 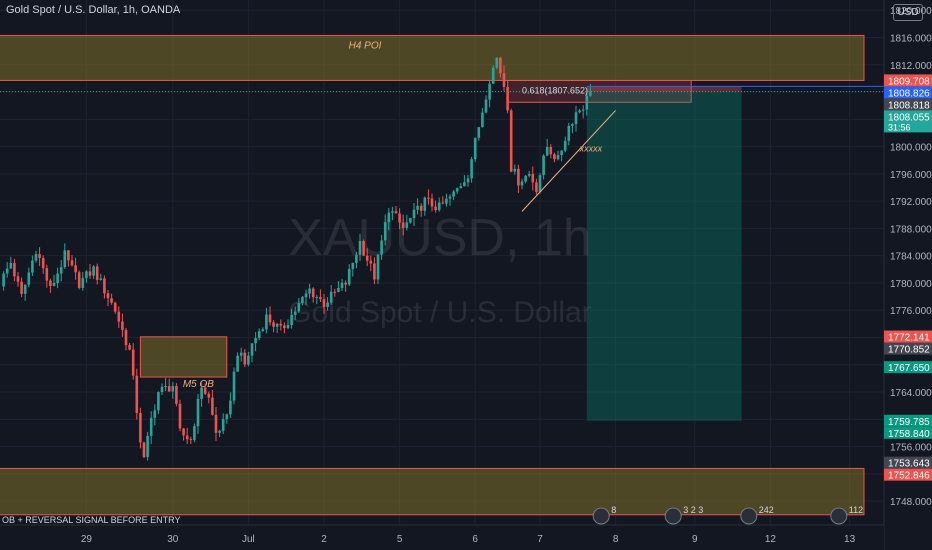 I want to click on y-tick-label: 1796.000, so click(x=911, y=175).